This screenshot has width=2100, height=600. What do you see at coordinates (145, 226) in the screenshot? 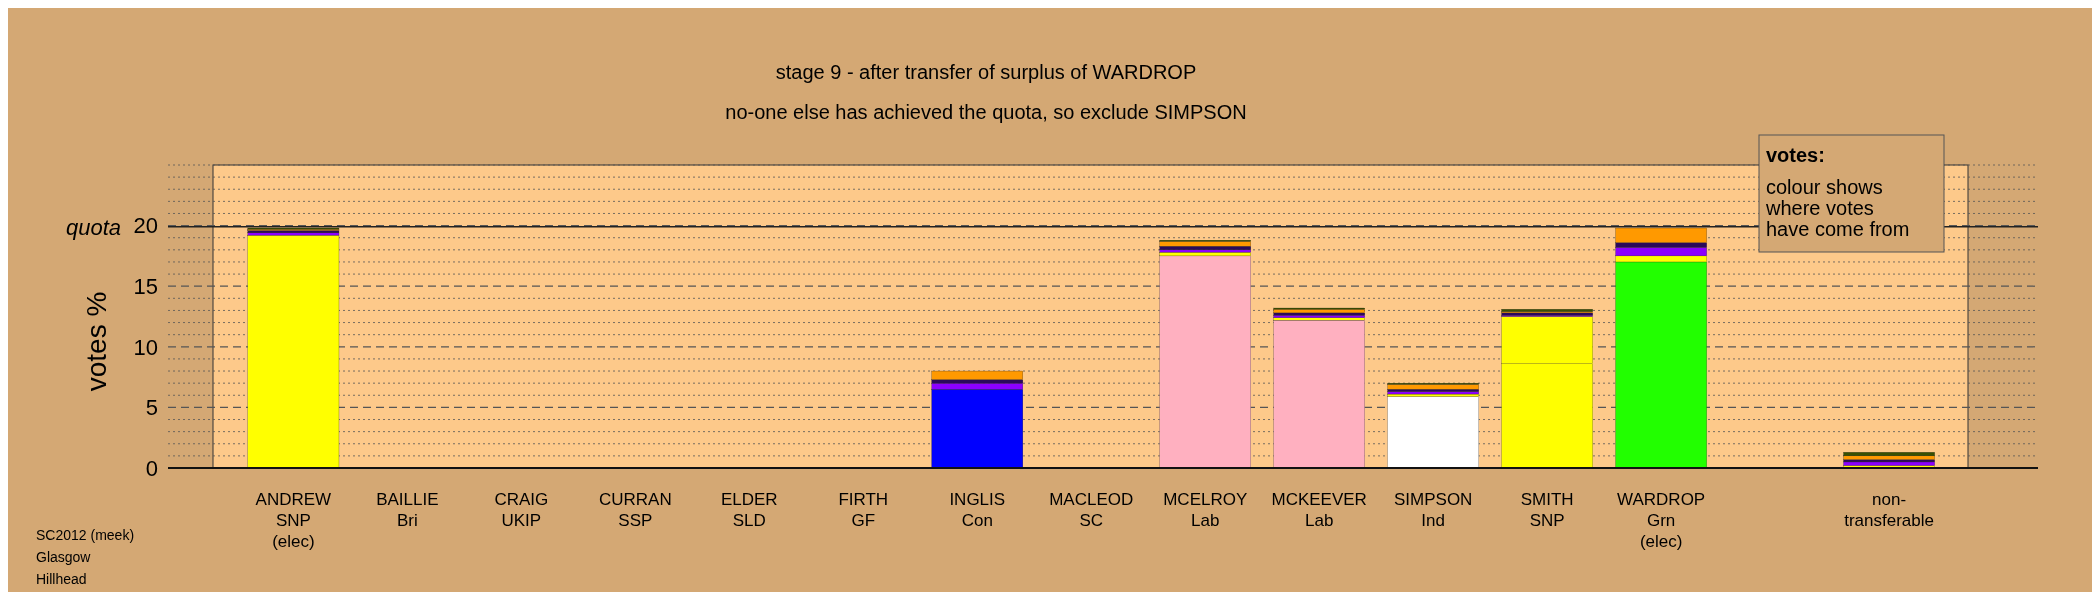
I see `y-tick-label: 20` at bounding box center [145, 226].